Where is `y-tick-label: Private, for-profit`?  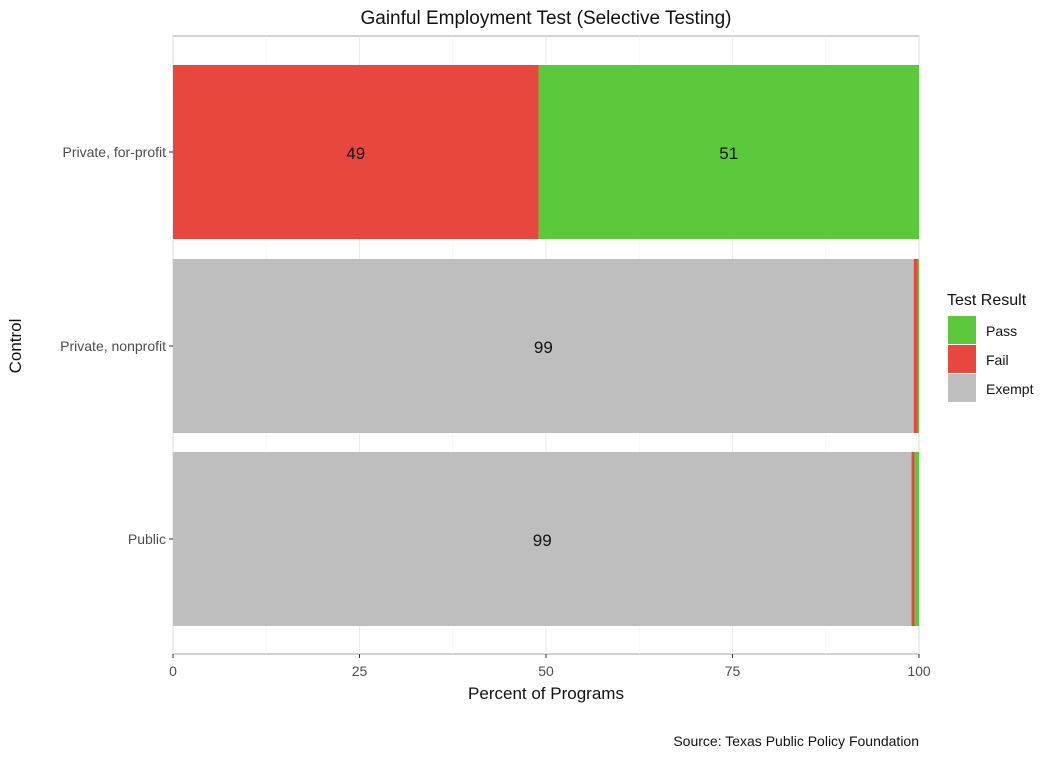 y-tick-label: Private, for-profit is located at coordinates (115, 152).